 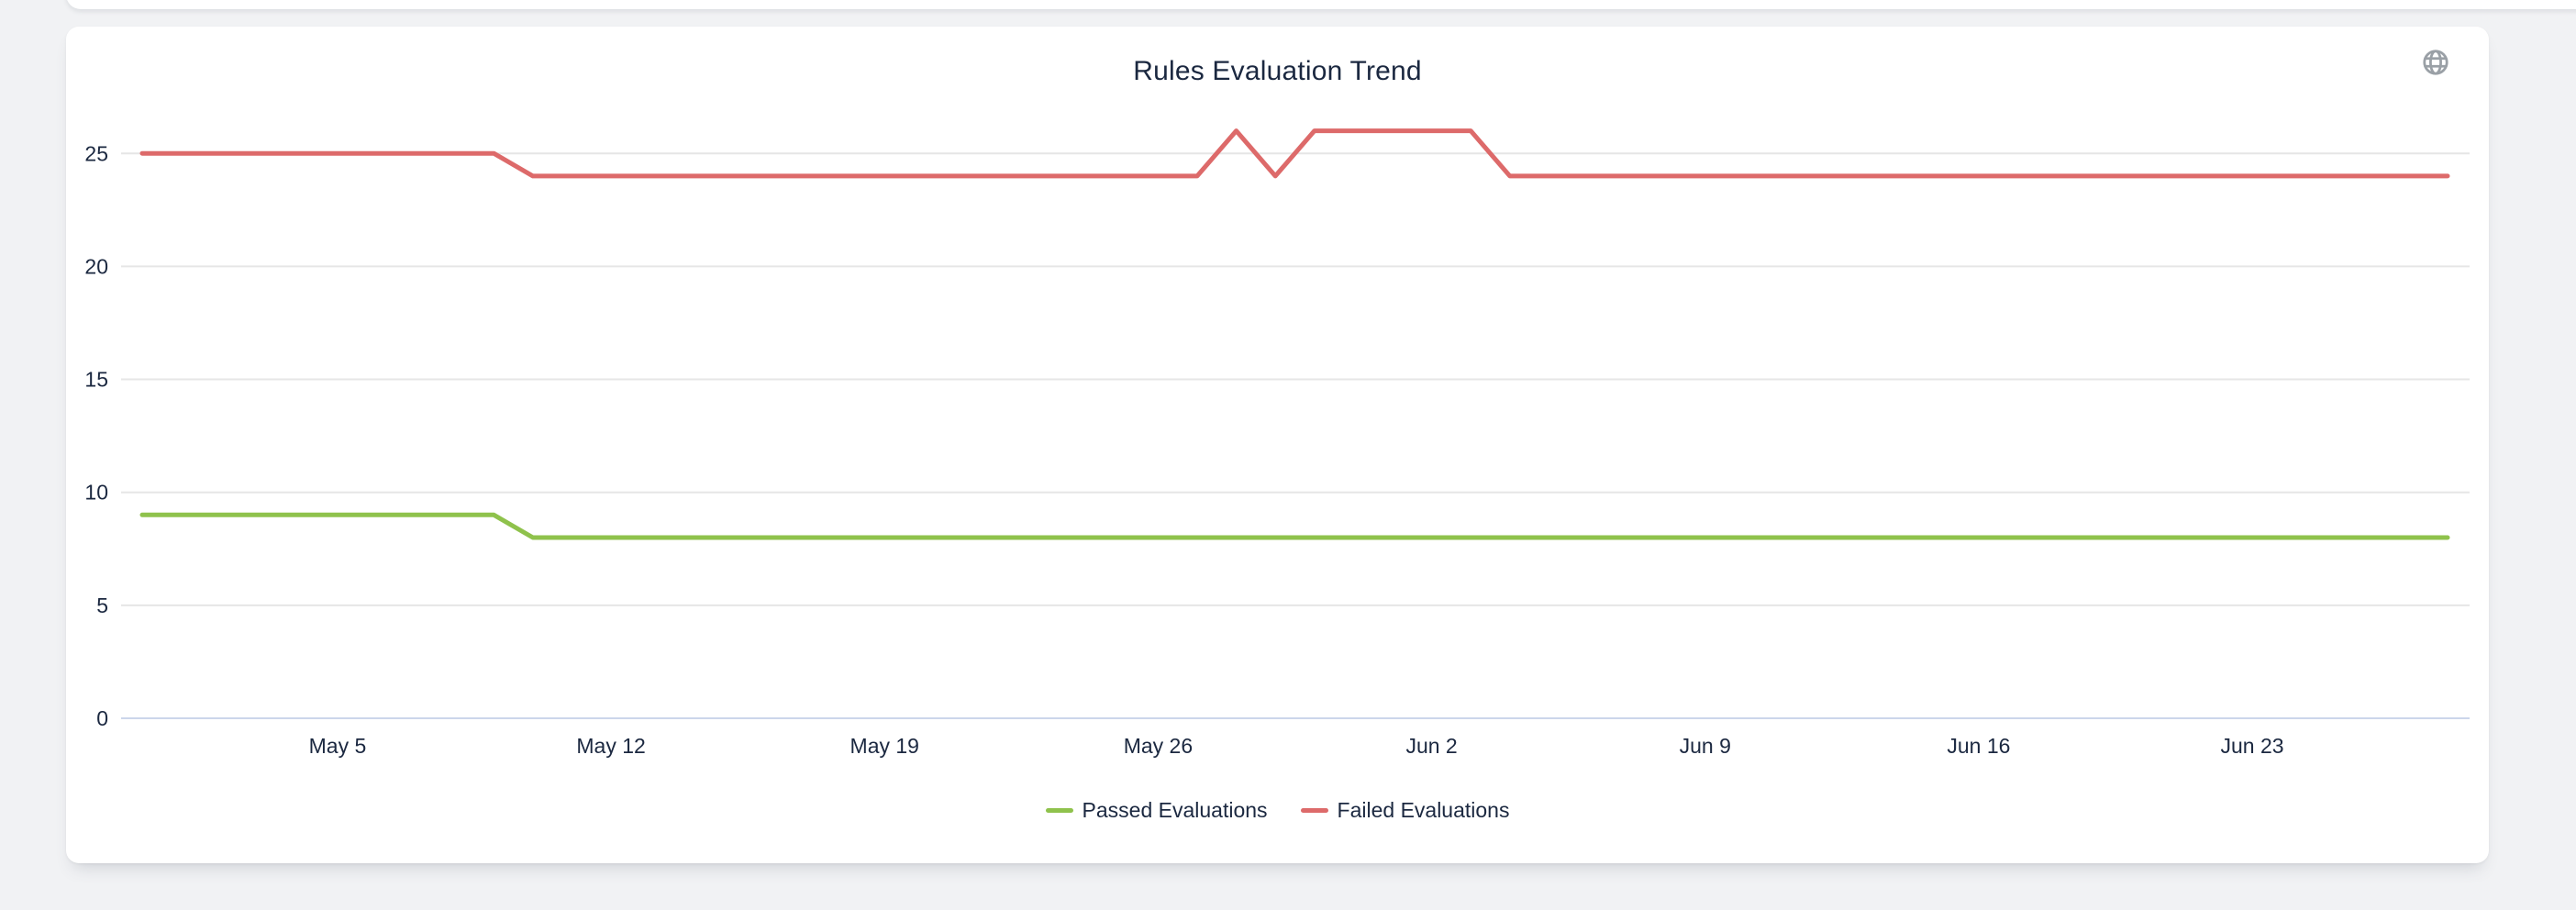 I want to click on y-axis-label: 15, so click(x=96, y=380).